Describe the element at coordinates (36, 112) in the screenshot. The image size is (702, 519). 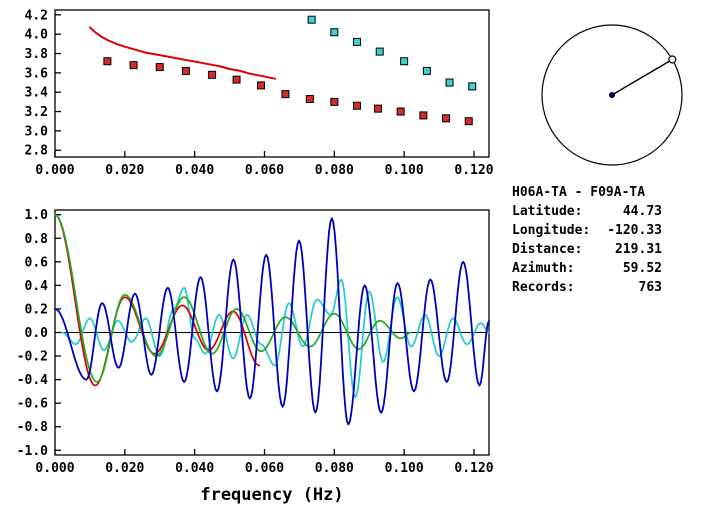
I see `y-tick-label: 3.2` at that location.